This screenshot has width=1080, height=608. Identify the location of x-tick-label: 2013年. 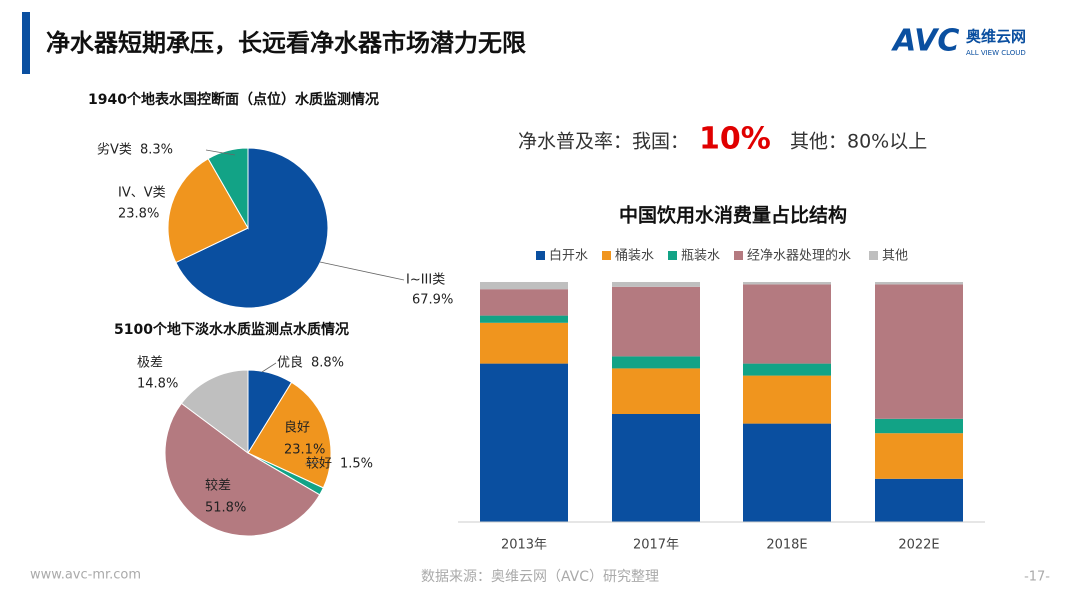
(524, 545).